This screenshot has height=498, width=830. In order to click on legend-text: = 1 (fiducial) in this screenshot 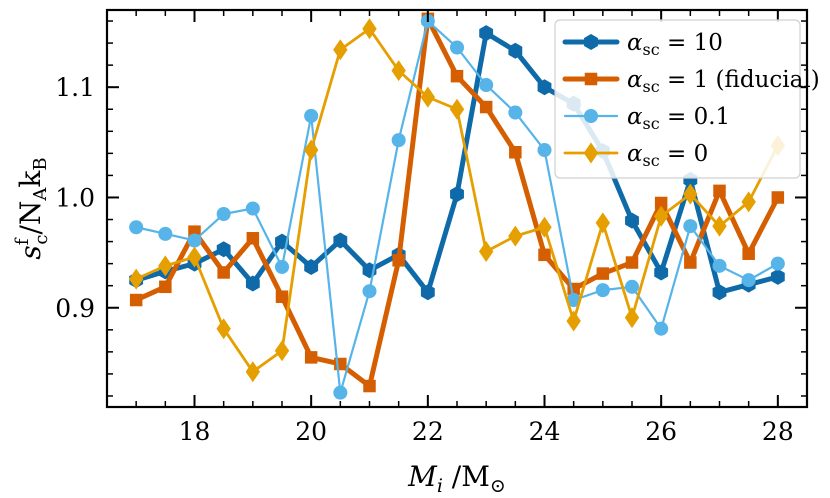, I will do `click(740, 80)`.